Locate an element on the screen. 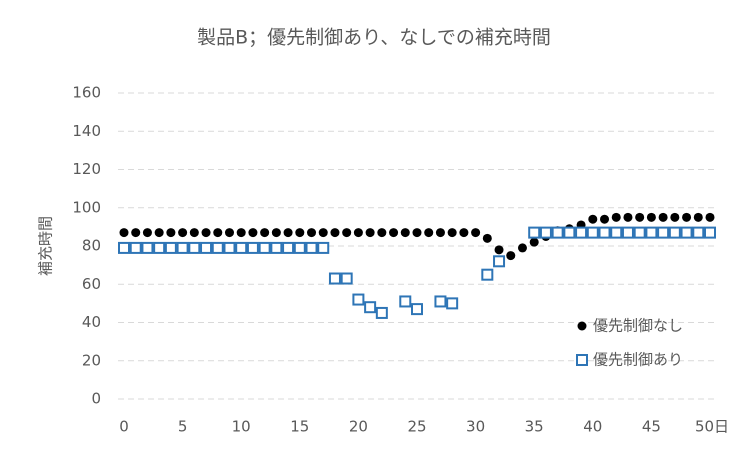 The width and height of the screenshot is (749, 450). y-tick-label: 160 is located at coordinates (86, 93).